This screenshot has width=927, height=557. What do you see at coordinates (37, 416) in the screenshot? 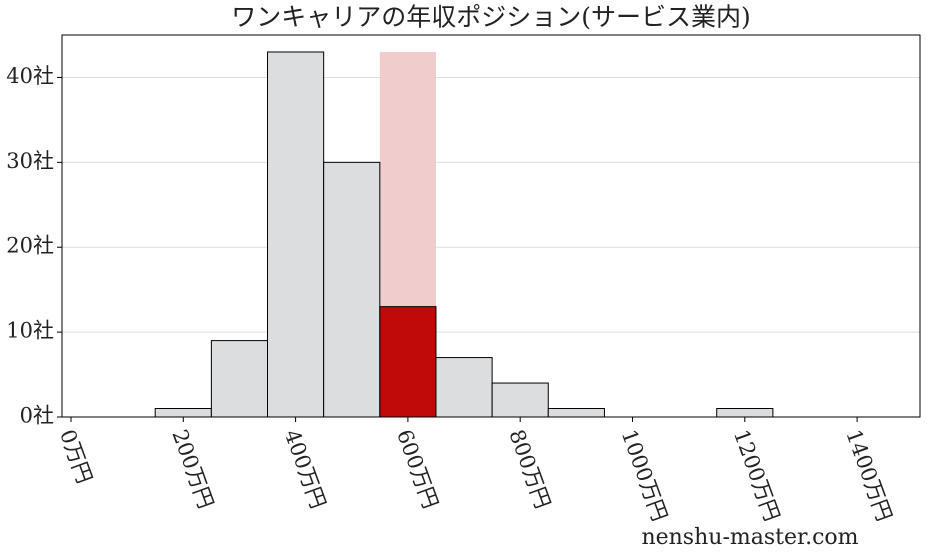
I see `y-tick-label: 0社` at bounding box center [37, 416].